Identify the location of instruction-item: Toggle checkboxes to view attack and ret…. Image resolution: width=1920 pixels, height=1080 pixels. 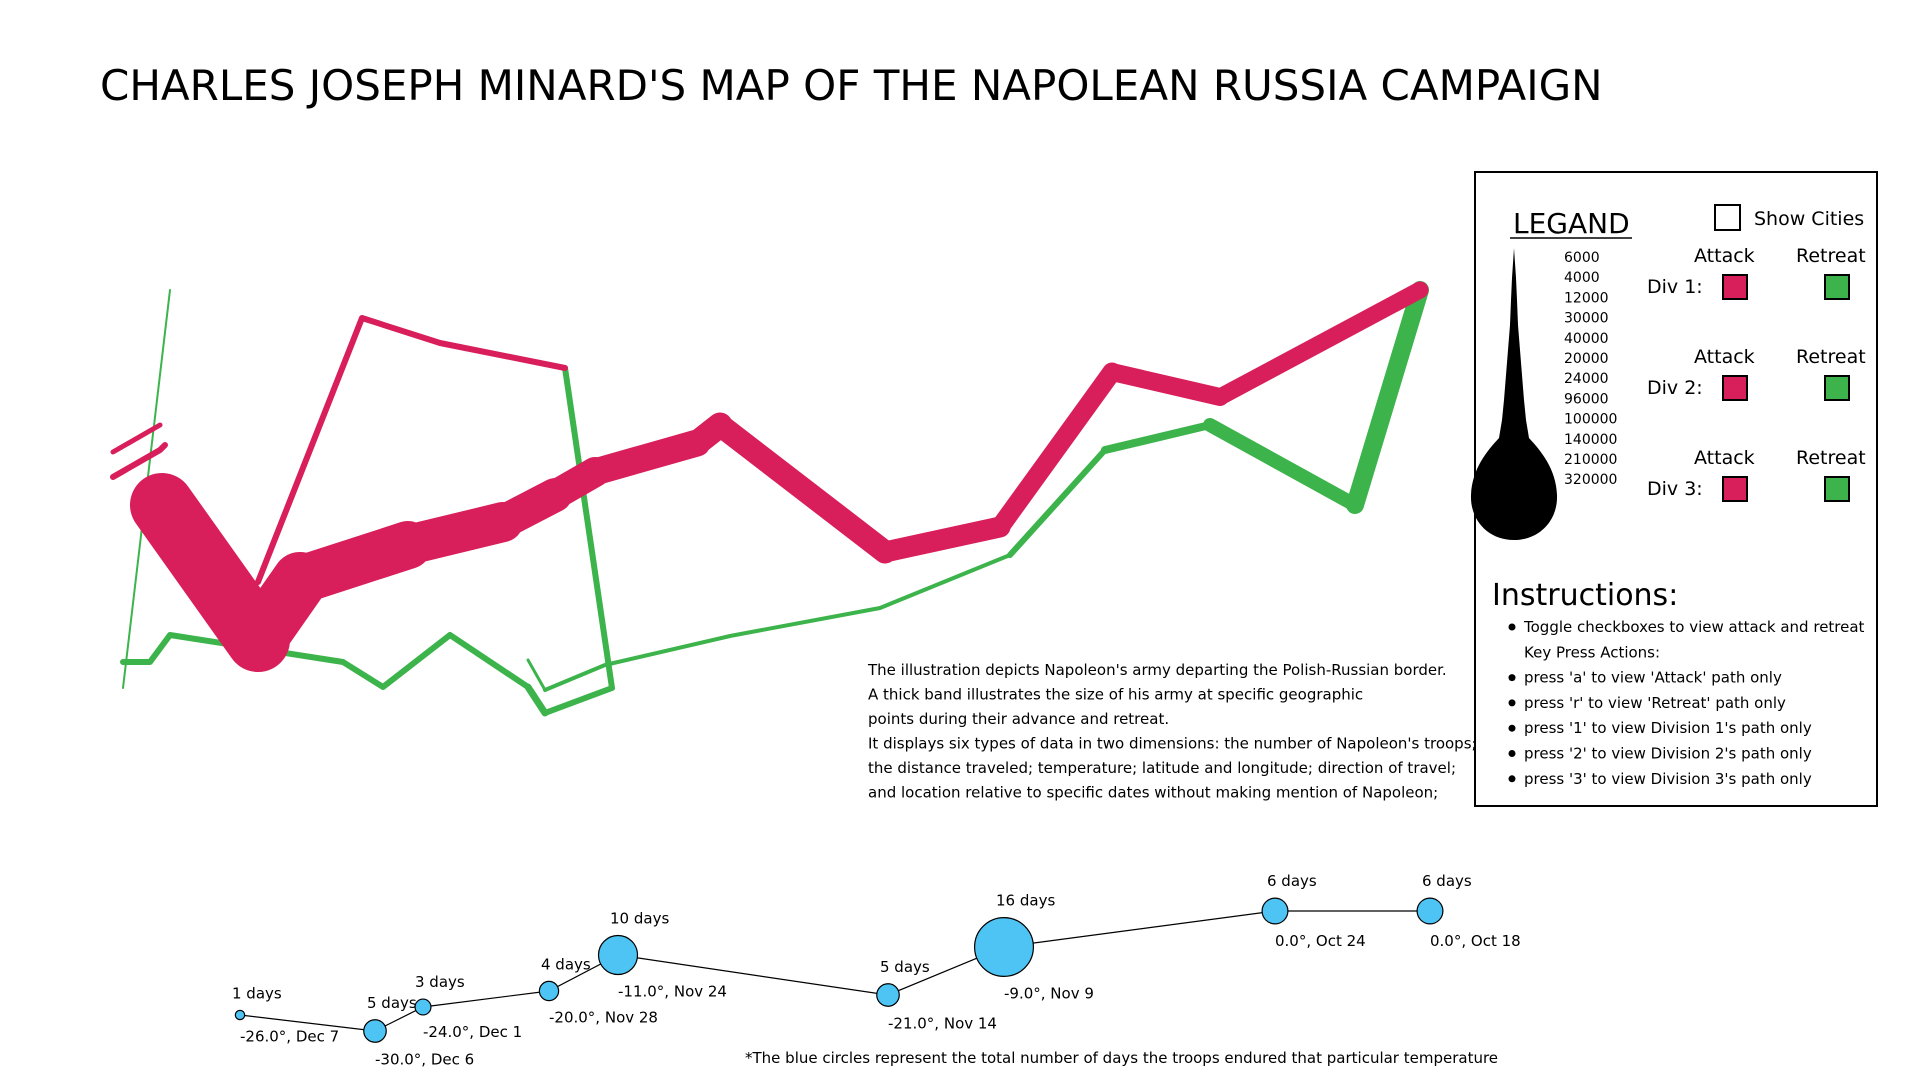
(1694, 627).